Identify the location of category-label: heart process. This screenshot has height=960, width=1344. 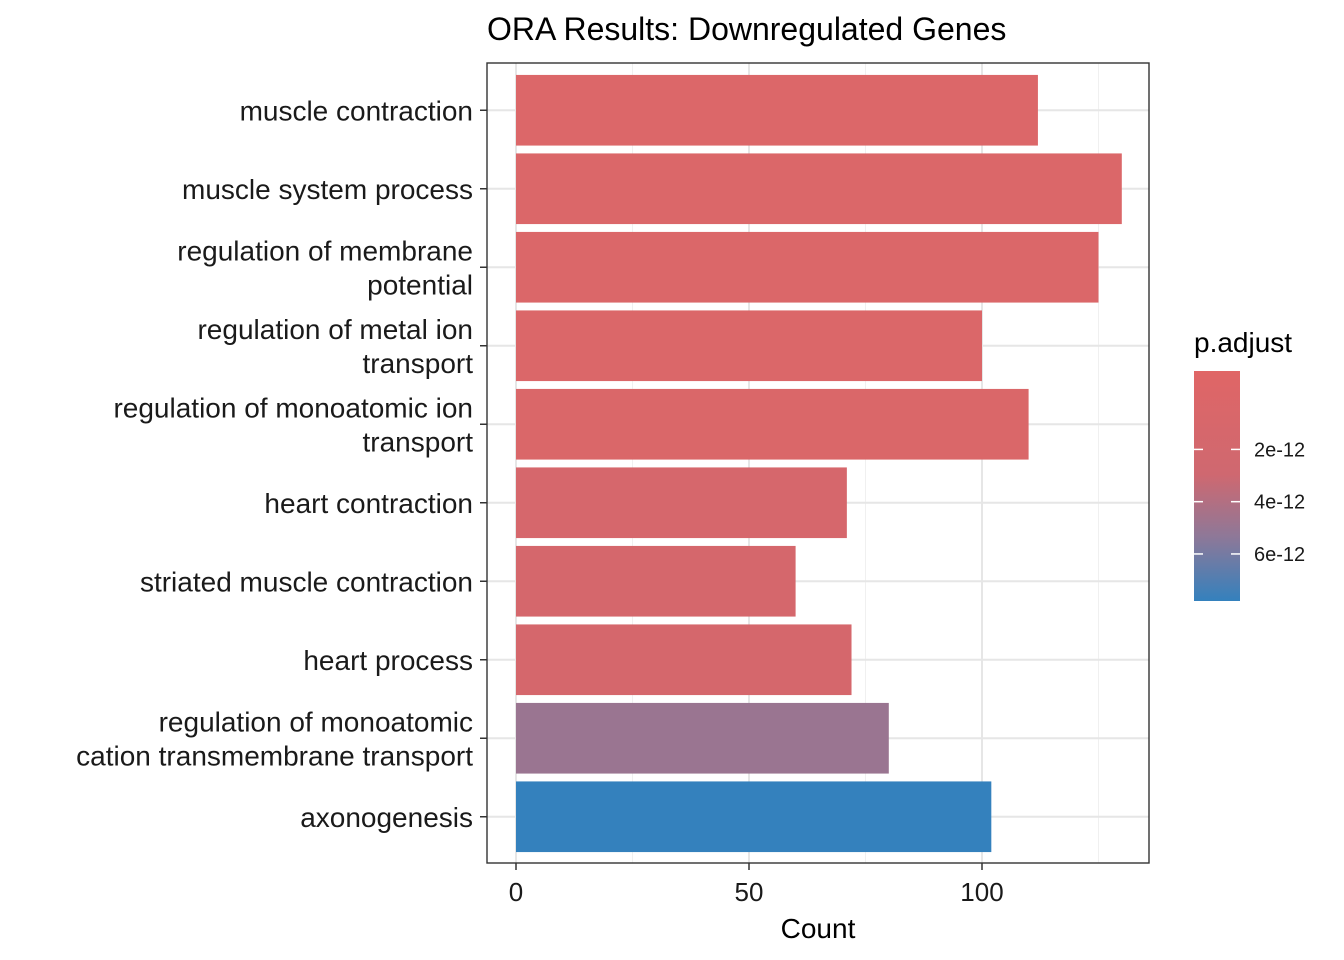
(388, 660).